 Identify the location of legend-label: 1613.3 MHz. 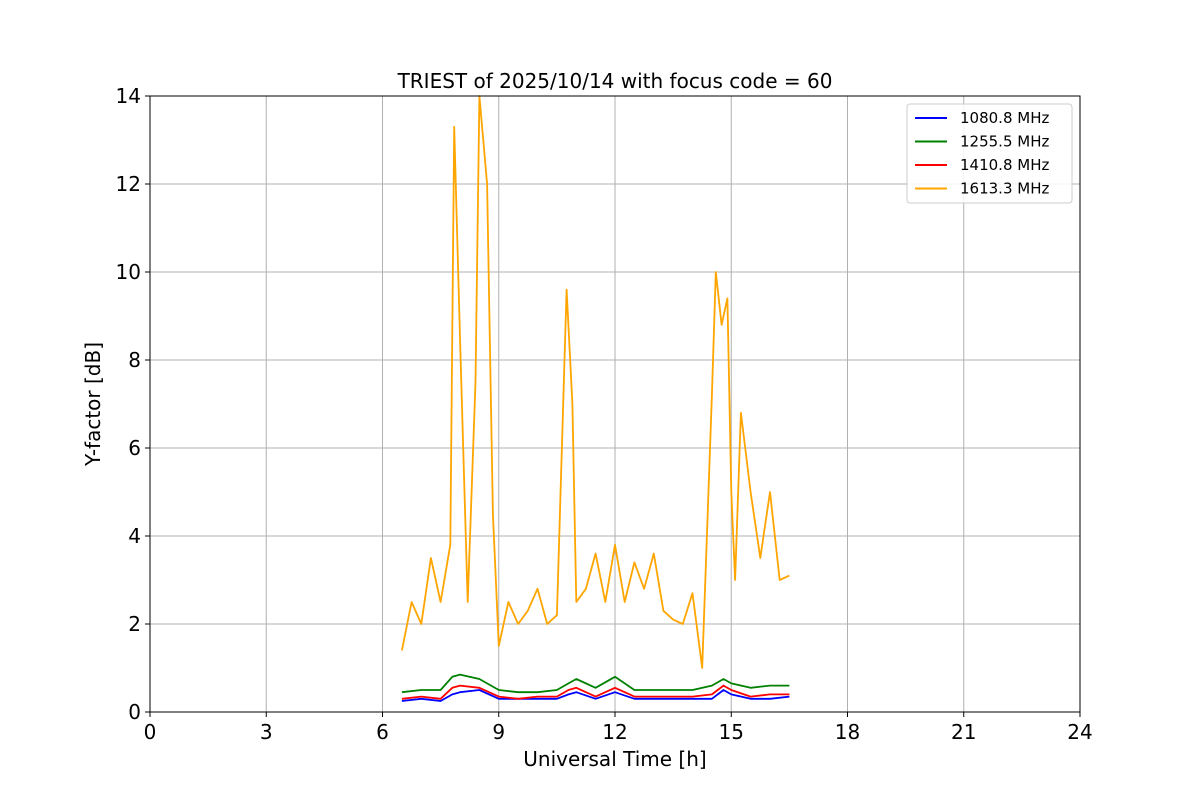
(1004, 189).